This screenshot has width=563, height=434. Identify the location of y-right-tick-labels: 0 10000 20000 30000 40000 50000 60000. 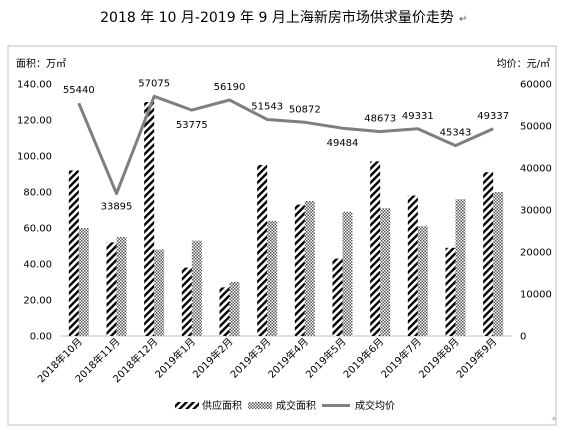
(536, 211).